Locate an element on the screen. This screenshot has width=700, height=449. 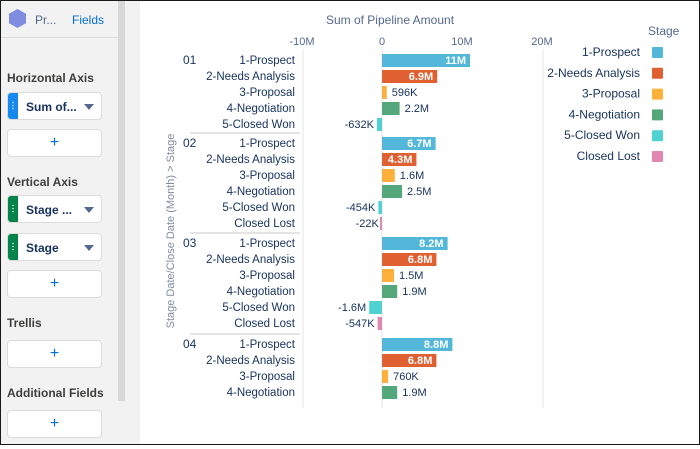
data-label: -547K is located at coordinates (360, 324).